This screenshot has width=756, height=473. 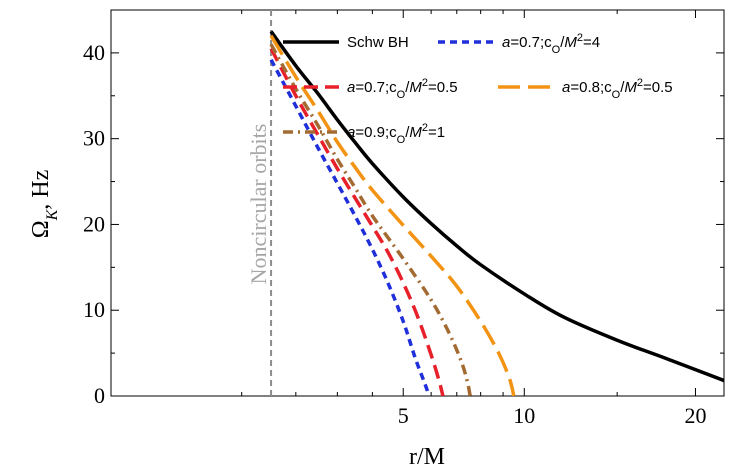 I want to click on y-tick-label: 10, so click(x=94, y=309).